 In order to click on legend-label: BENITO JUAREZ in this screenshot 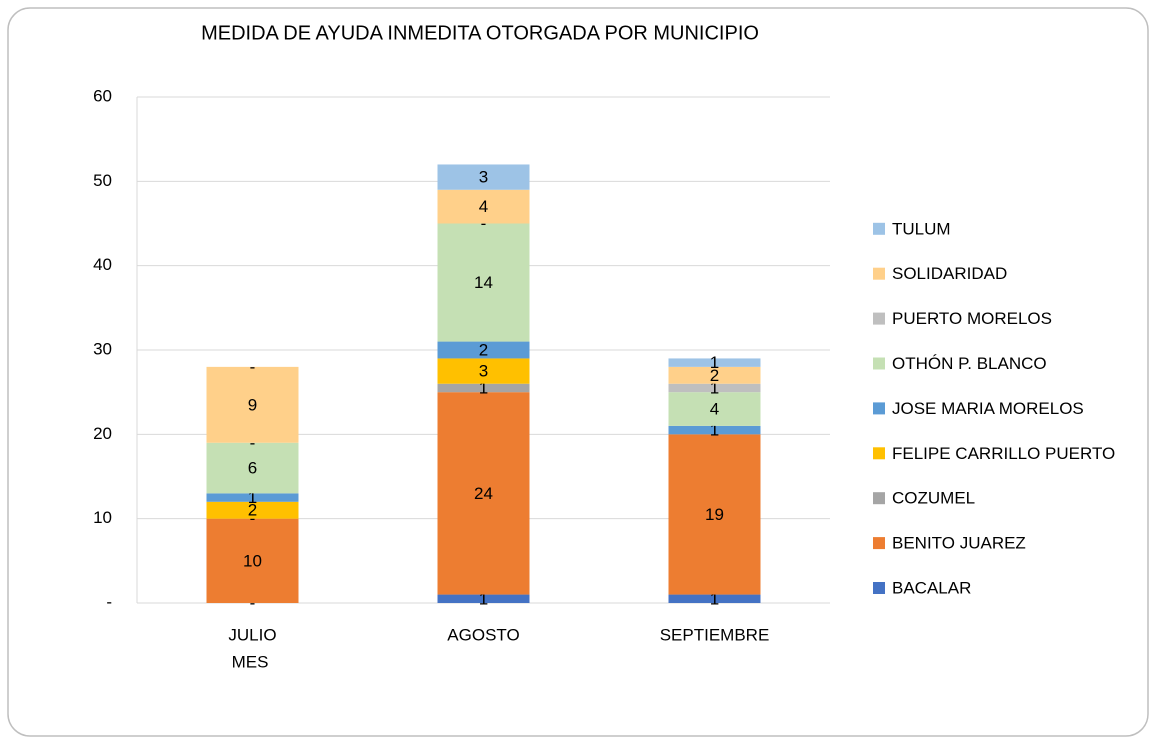, I will do `click(959, 543)`.